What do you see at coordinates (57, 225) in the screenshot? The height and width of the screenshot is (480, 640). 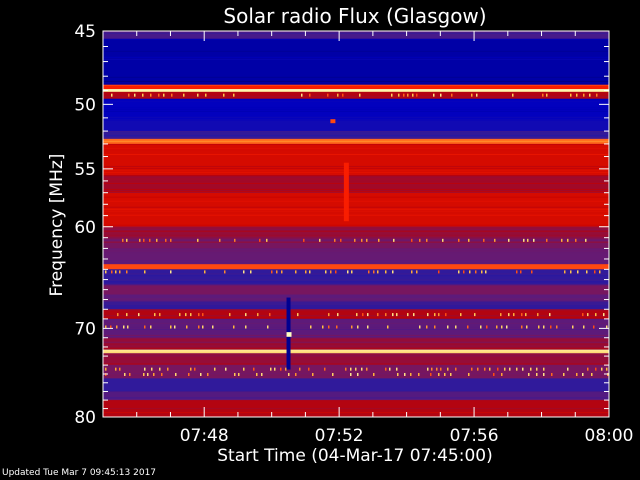 I see `y-axis-label: Frequency [MHz]` at bounding box center [57, 225].